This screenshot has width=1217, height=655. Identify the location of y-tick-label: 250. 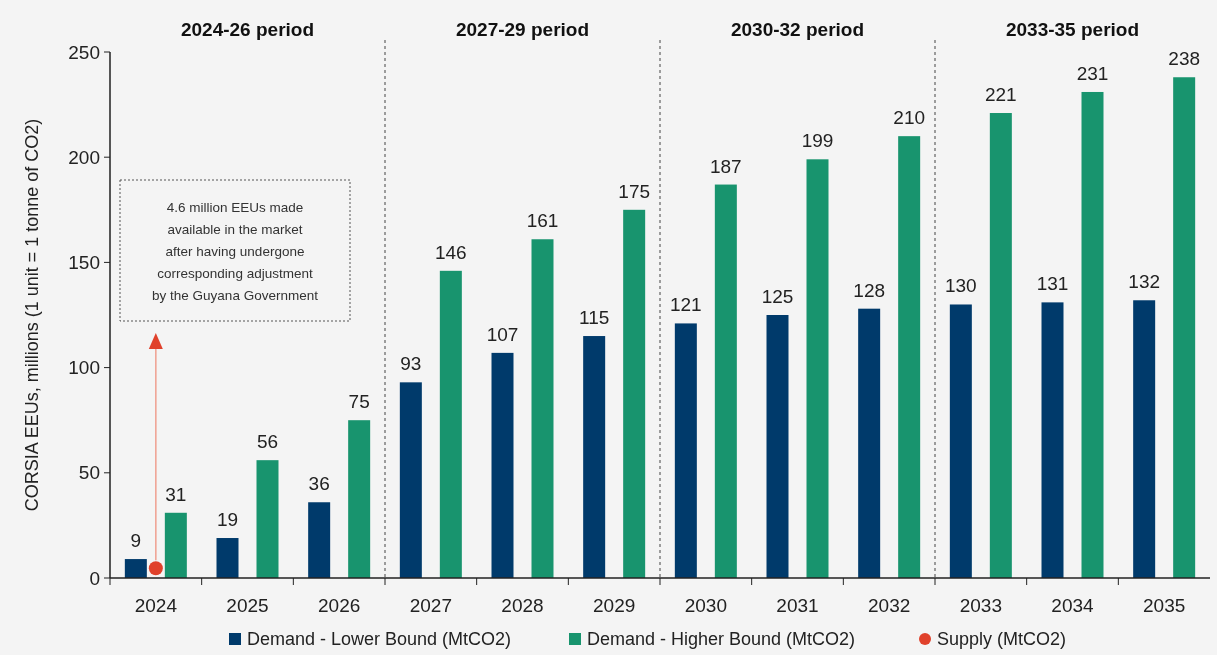
(84, 52).